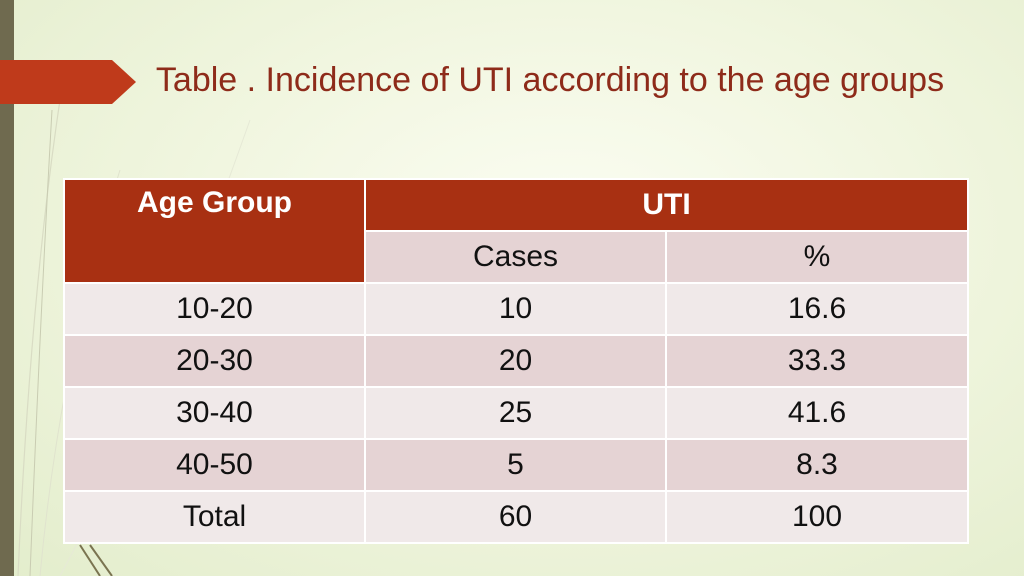  I want to click on header-age-group: Age Group, so click(214, 231).